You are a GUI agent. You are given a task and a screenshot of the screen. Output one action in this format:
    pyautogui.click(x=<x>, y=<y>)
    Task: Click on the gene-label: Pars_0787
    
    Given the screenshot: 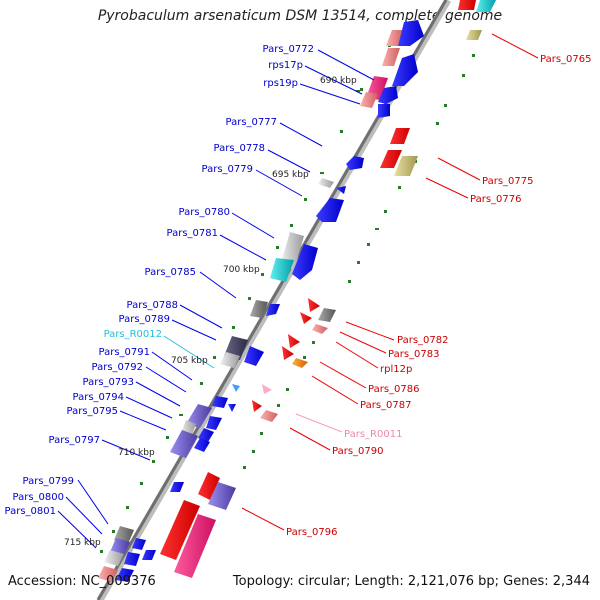 What is the action you would take?
    pyautogui.click(x=385, y=405)
    